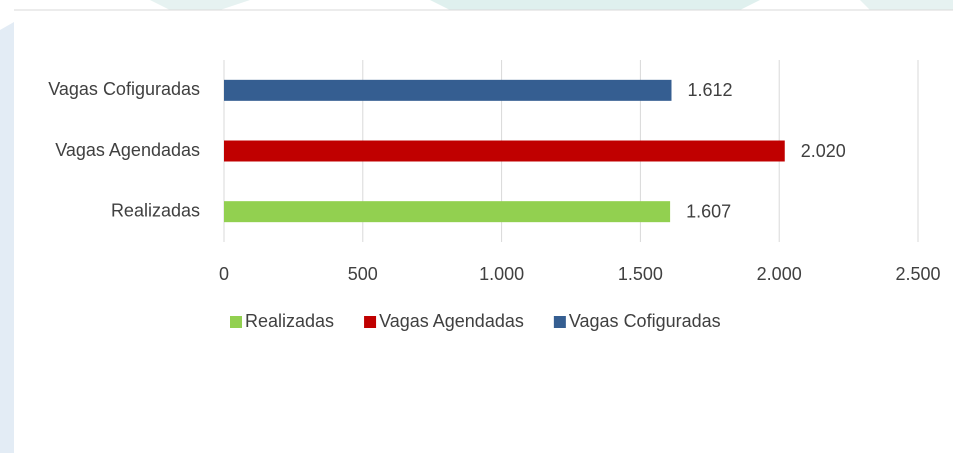 The height and width of the screenshot is (453, 953). I want to click on x-tick-label: 2.500, so click(917, 274).